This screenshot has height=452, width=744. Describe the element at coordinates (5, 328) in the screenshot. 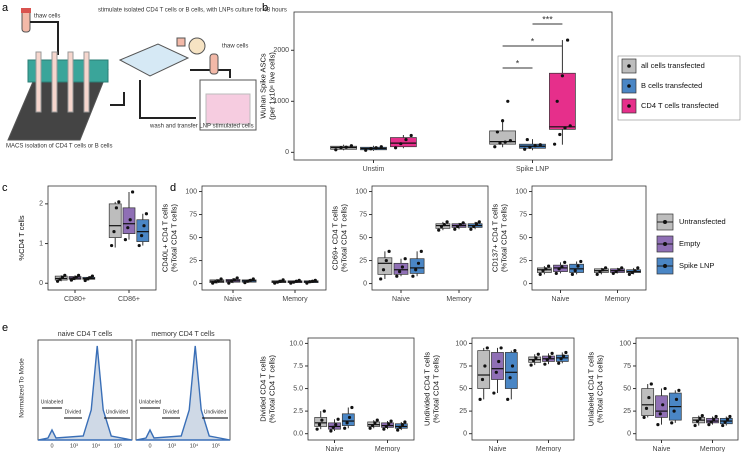

I see `panel-label: e` at that location.